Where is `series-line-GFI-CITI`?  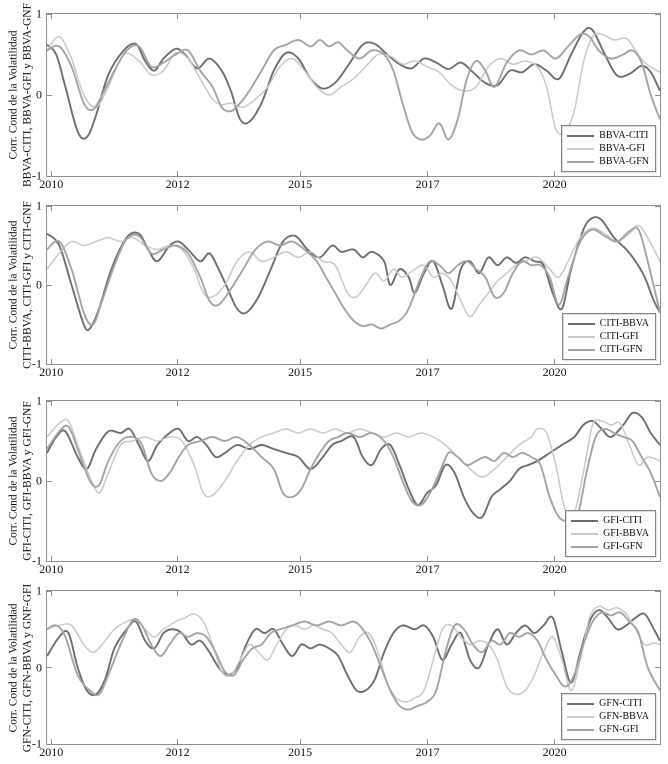
series-line-GFI-CITI is located at coordinates (353, 465).